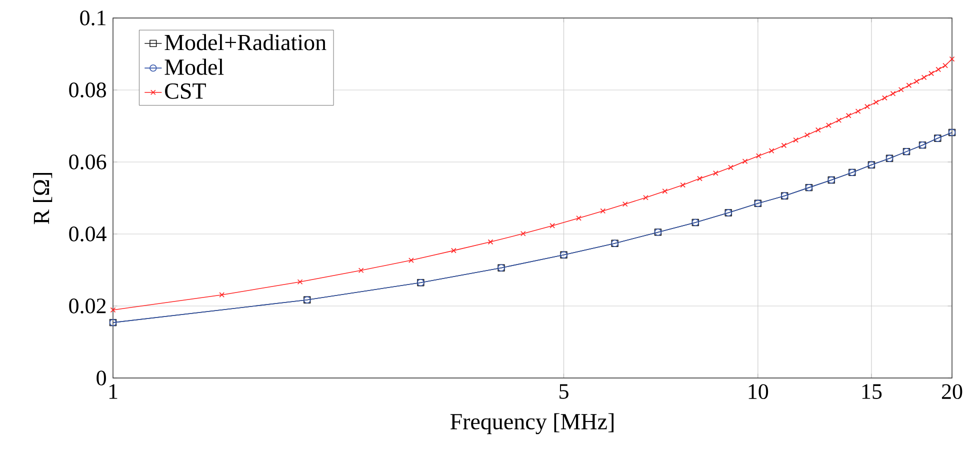 The image size is (972, 453). Describe the element at coordinates (758, 392) in the screenshot. I see `x-tick-label: 10` at that location.